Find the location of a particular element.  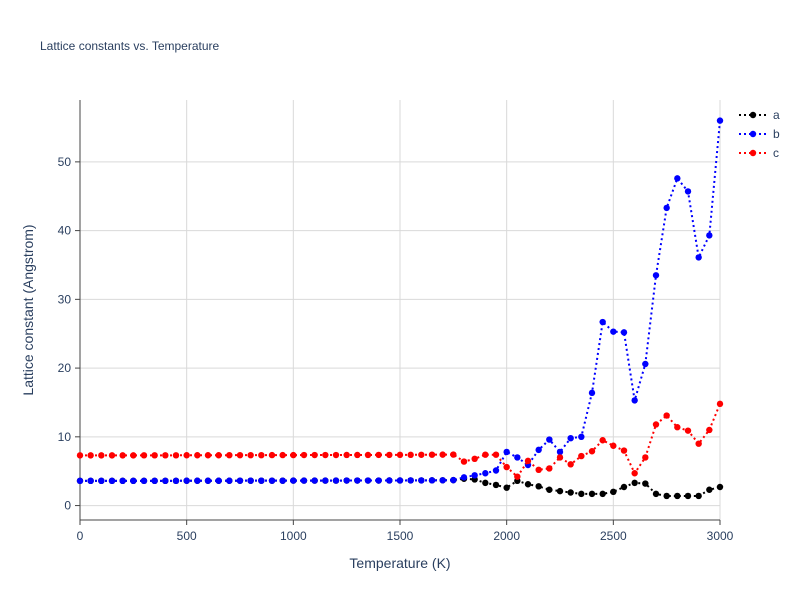

legend-item-c: c is located at coordinates (759, 153).